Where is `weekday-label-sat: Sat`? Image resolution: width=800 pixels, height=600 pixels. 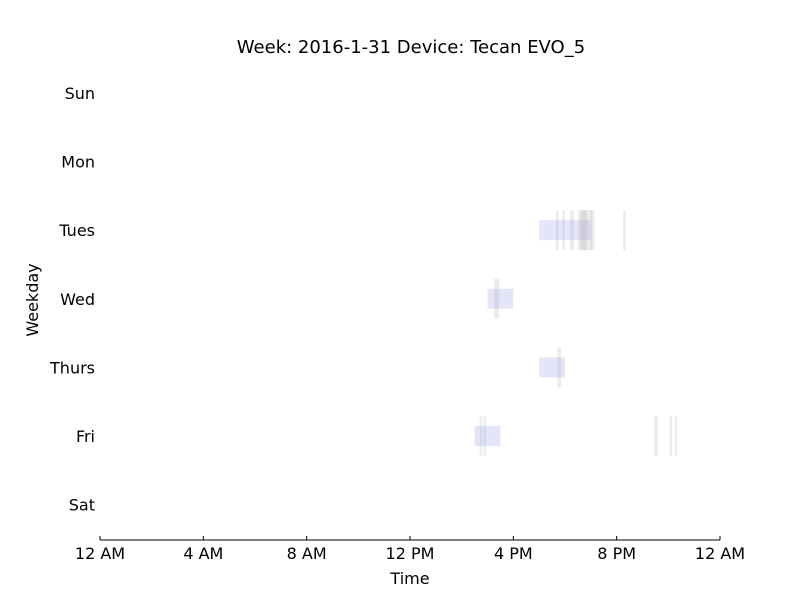
weekday-label-sat: Sat is located at coordinates (82, 505).